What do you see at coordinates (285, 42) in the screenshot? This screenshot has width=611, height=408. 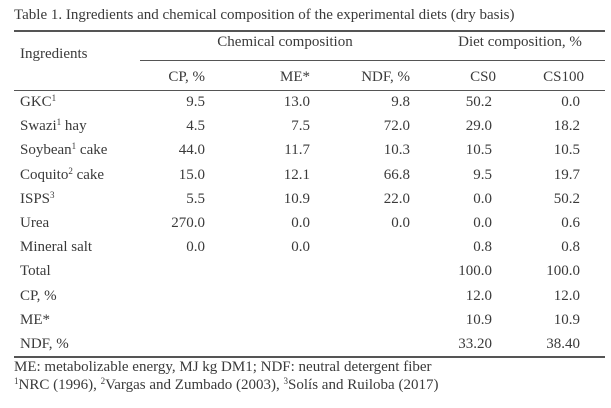 I see `header-chemical-composition: Chemical composition` at bounding box center [285, 42].